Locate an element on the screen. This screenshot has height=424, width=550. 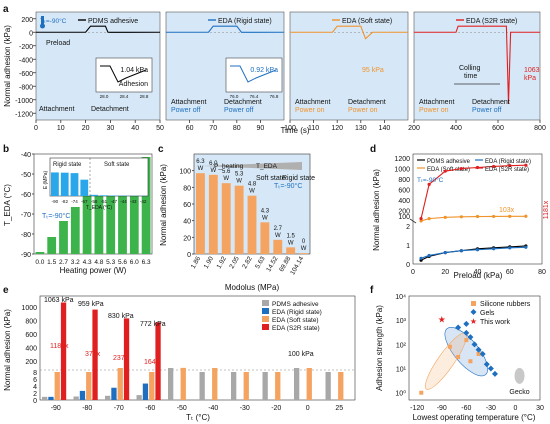
a-attach-label: Attachment is located at coordinates (56, 109).